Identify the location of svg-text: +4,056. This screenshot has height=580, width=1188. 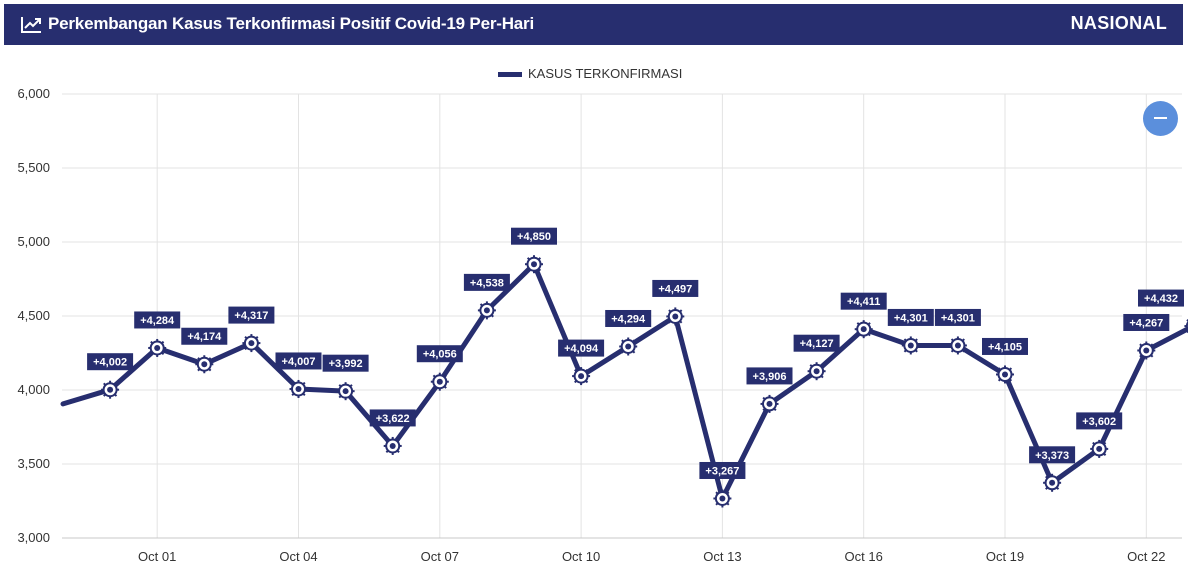
(440, 355).